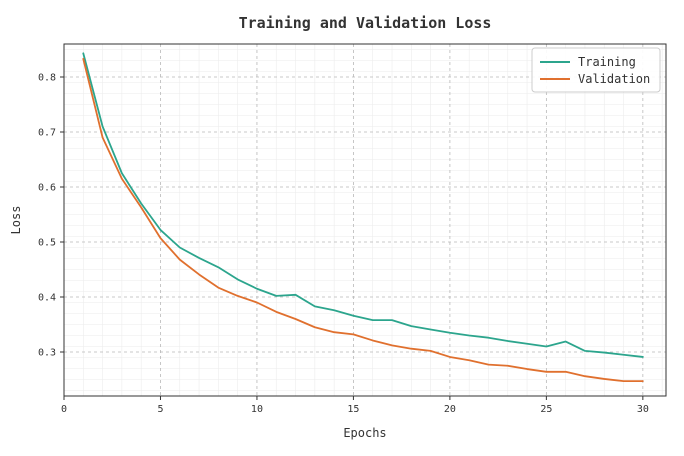 The width and height of the screenshot is (684, 456). I want to click on y-tick-label: 0.7, so click(47, 133).